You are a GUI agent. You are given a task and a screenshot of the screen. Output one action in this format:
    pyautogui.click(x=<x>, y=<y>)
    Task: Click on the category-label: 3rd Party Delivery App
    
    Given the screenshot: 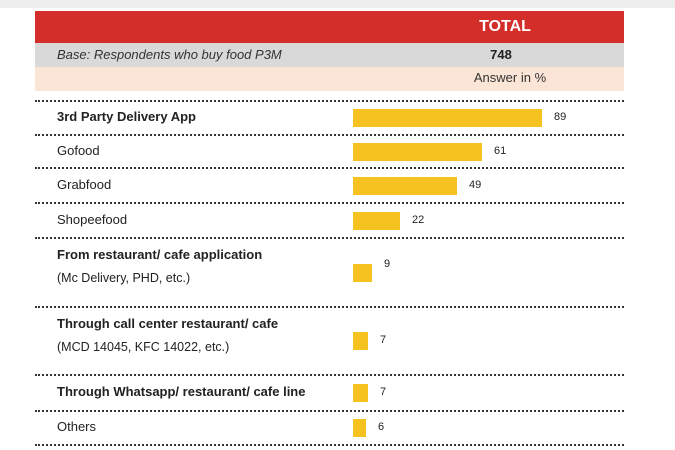 What is the action you would take?
    pyautogui.click(x=126, y=116)
    